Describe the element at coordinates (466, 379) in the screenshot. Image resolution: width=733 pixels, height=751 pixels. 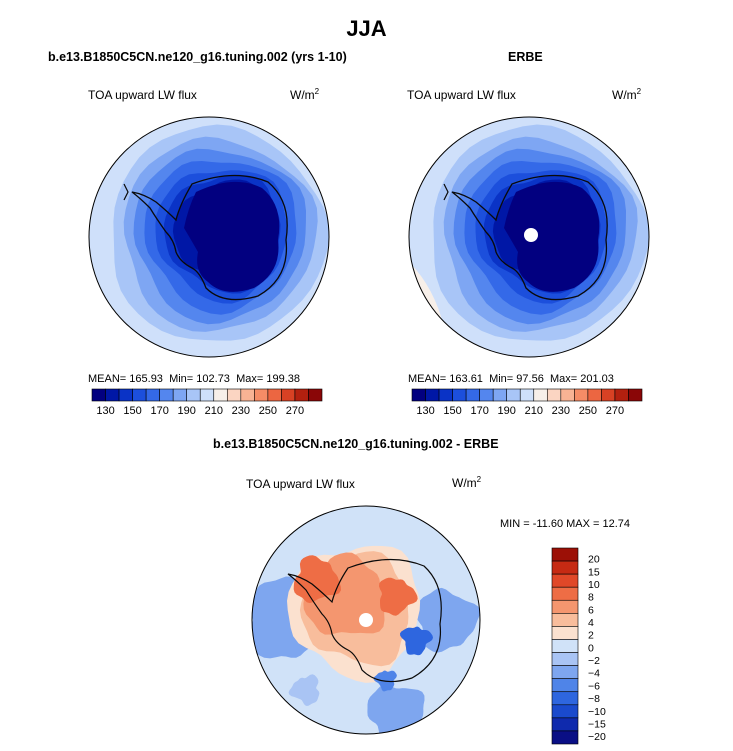
I see `panel2-mean-value: 163.61` at that location.